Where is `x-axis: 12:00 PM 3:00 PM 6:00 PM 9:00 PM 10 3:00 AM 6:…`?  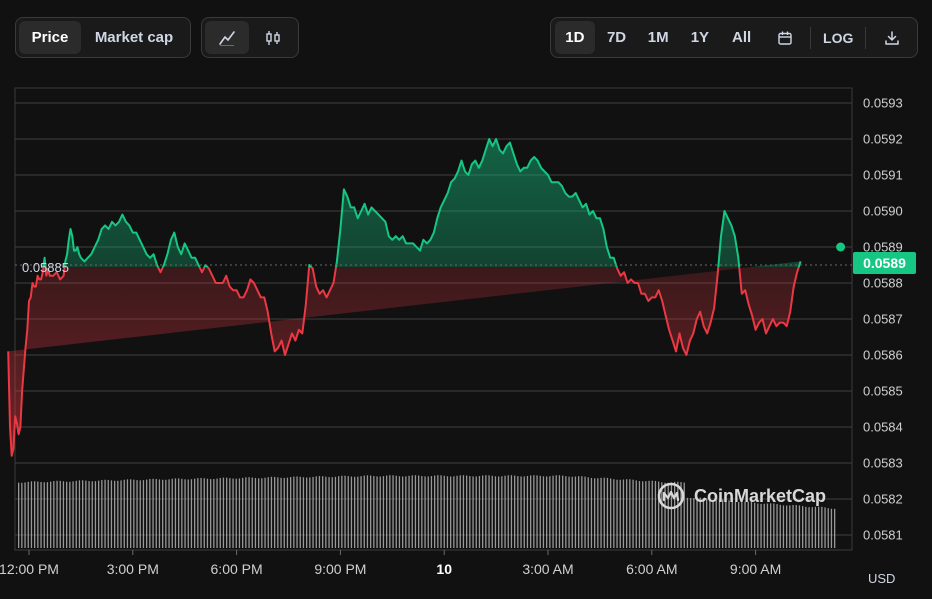
x-axis: 12:00 PM 3:00 PM 6:00 PM 9:00 PM 10 3:00 AM 6:… is located at coordinates (390, 563).